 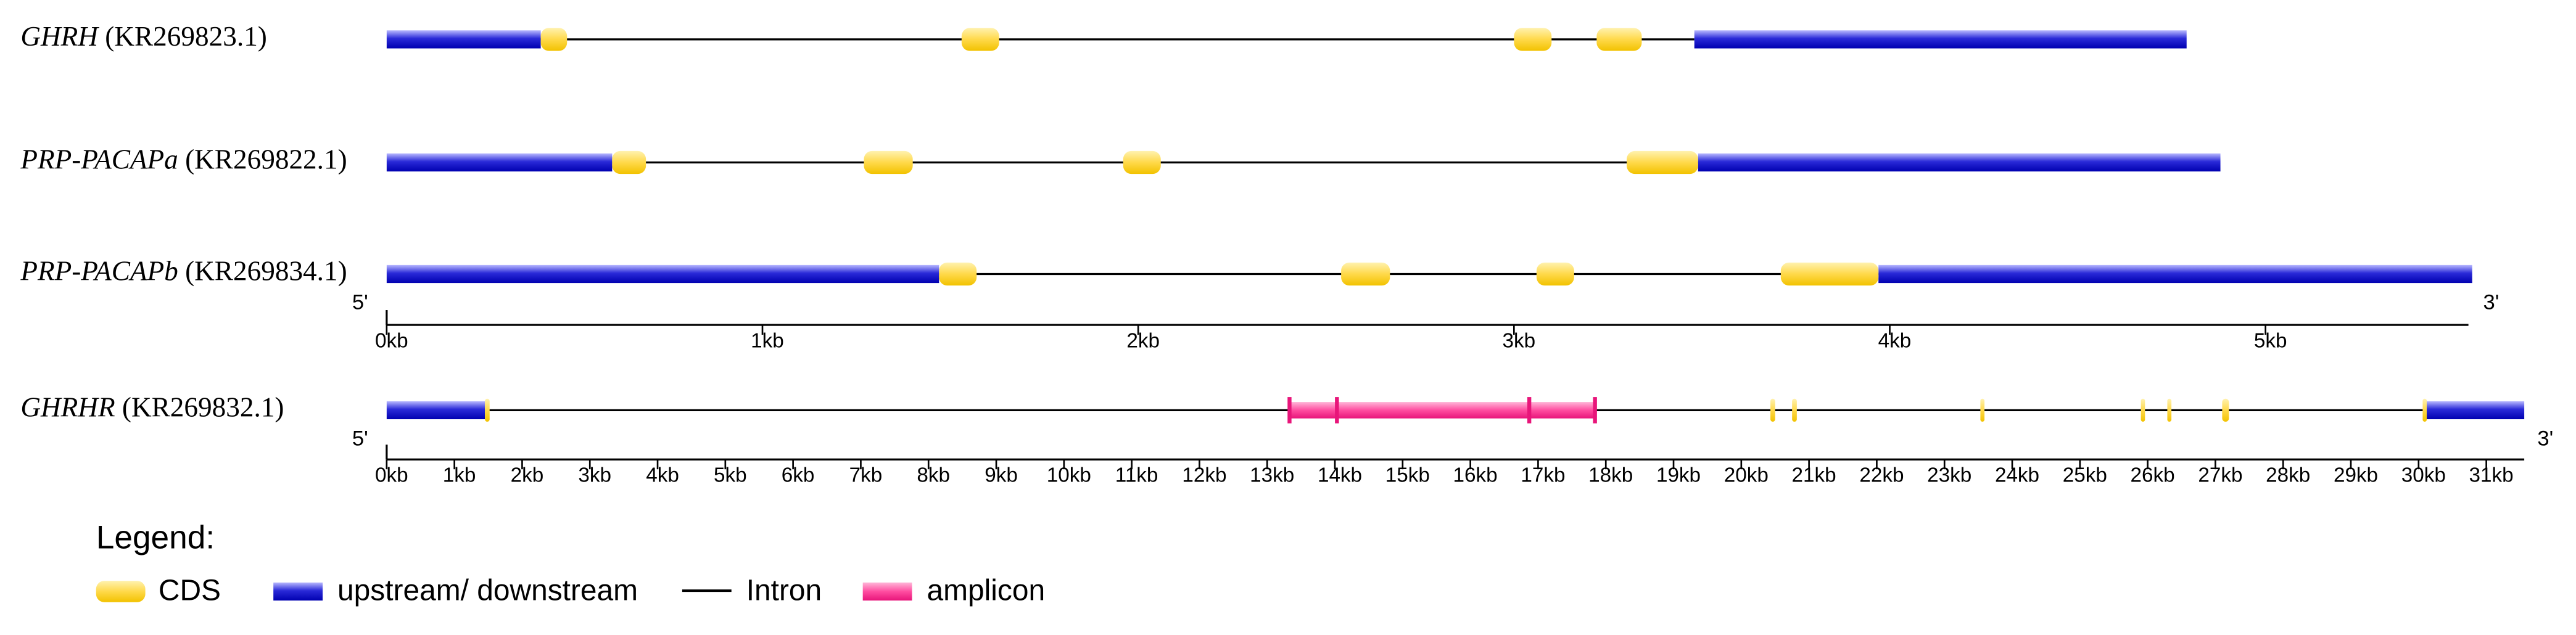 What do you see at coordinates (266, 159) in the screenshot?
I see `accession: (KR269822.1)` at bounding box center [266, 159].